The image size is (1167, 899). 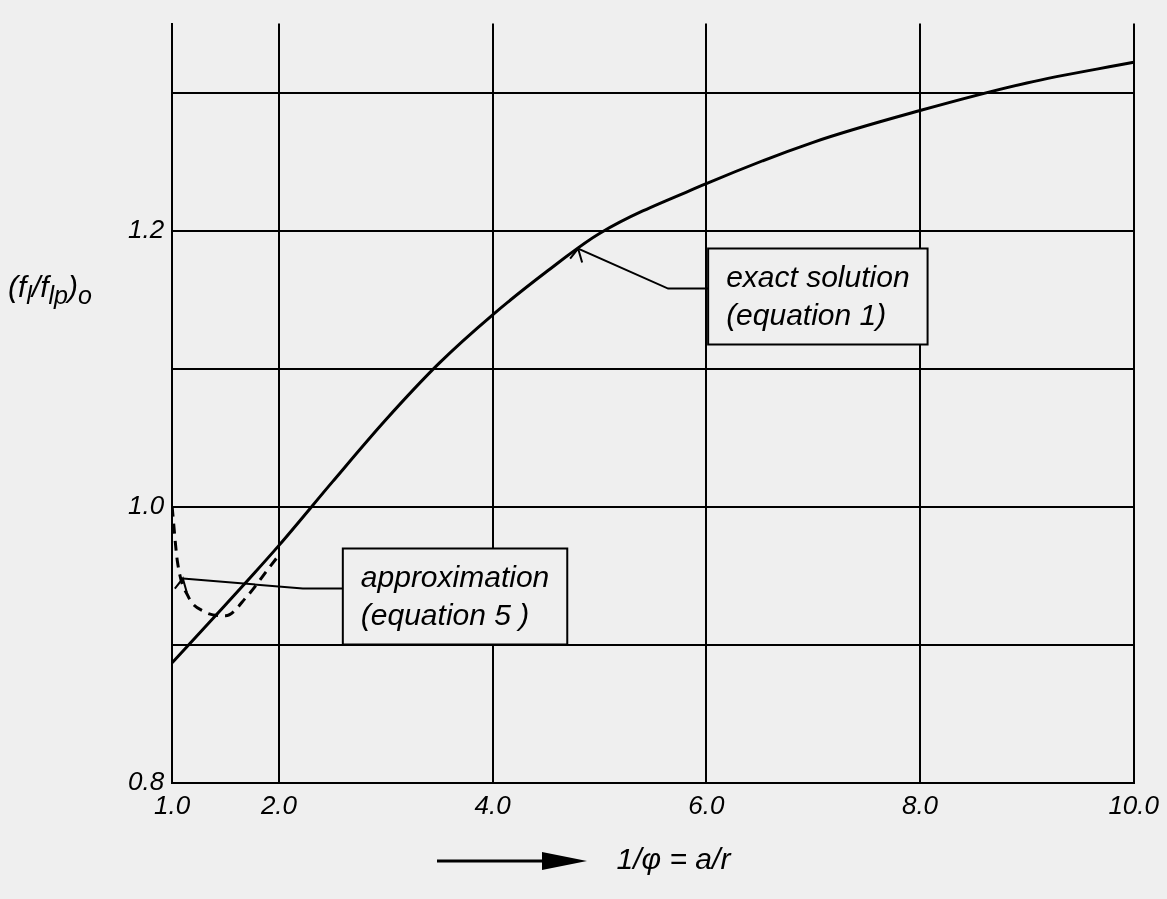 I want to click on annotation: exact solution (equation 1), so click(x=818, y=295).